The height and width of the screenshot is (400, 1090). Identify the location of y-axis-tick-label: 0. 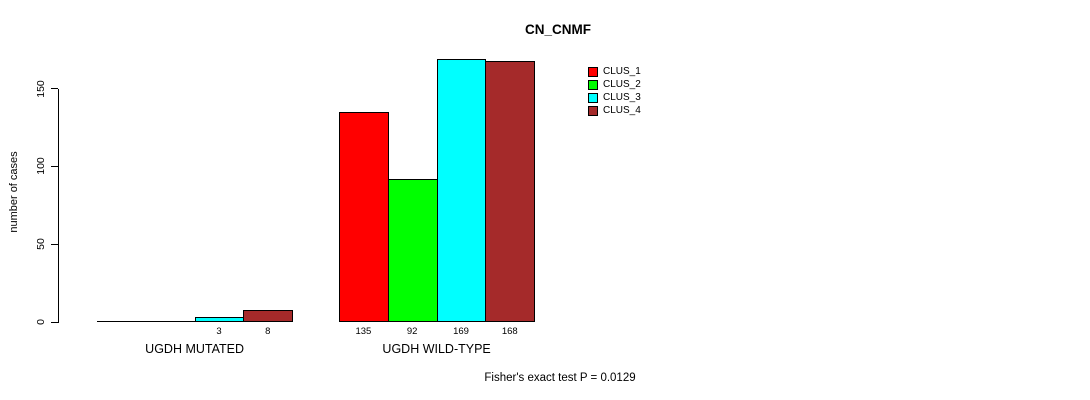
(40, 322).